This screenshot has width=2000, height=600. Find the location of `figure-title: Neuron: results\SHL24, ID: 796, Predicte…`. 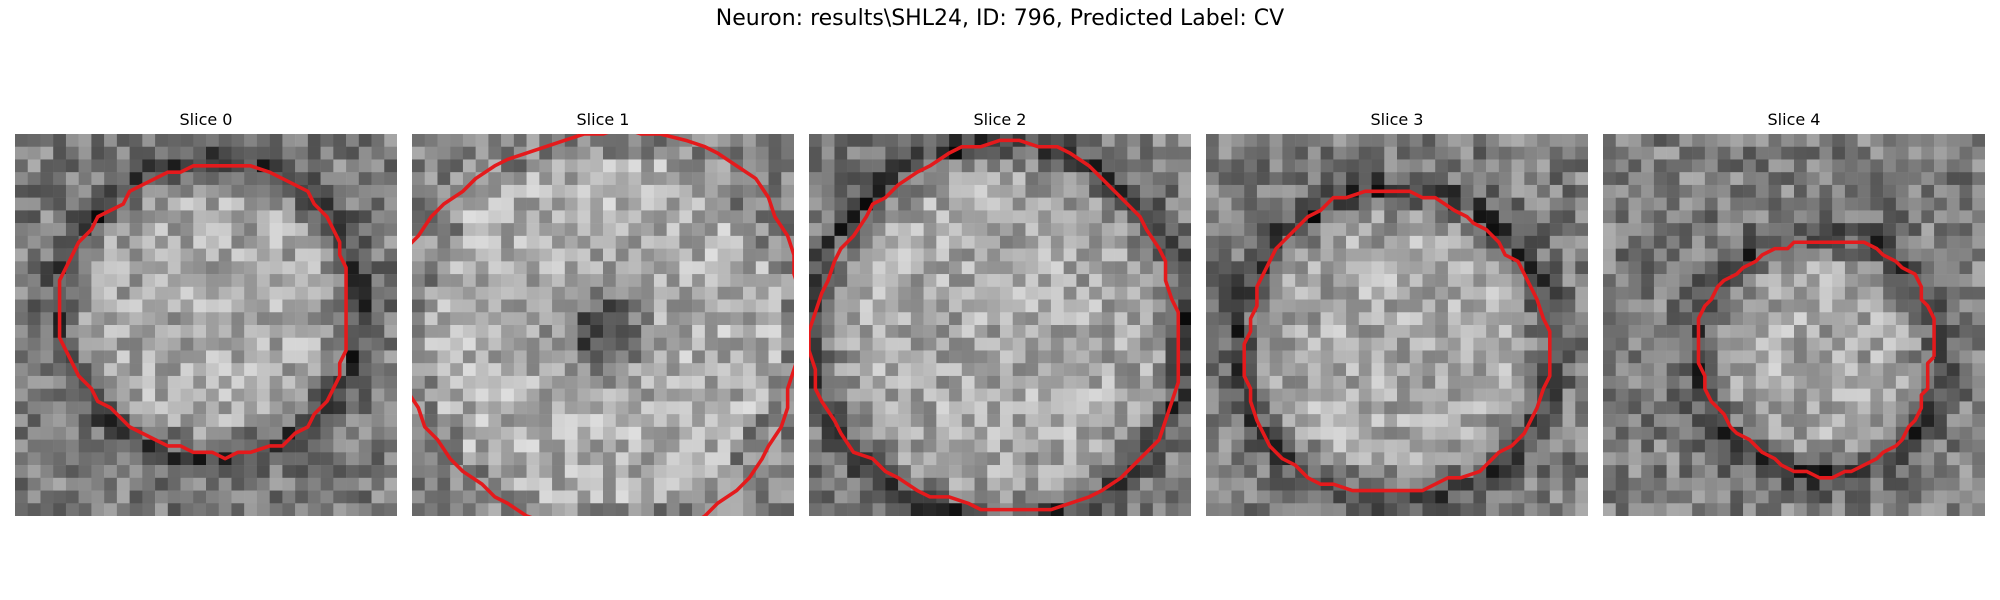

figure-title: Neuron: results\SHL24, ID: 796, Predicte… is located at coordinates (1000, 18).